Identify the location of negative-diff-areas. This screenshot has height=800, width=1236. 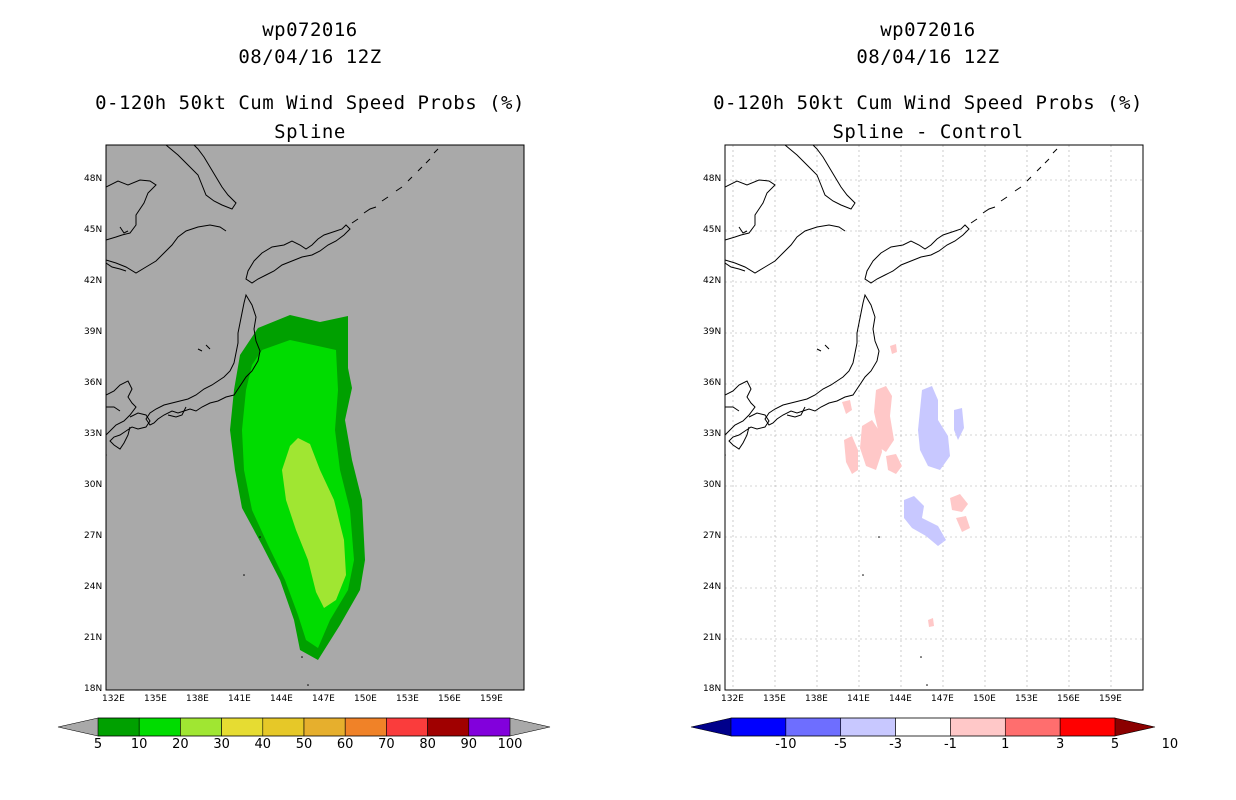
(934, 466).